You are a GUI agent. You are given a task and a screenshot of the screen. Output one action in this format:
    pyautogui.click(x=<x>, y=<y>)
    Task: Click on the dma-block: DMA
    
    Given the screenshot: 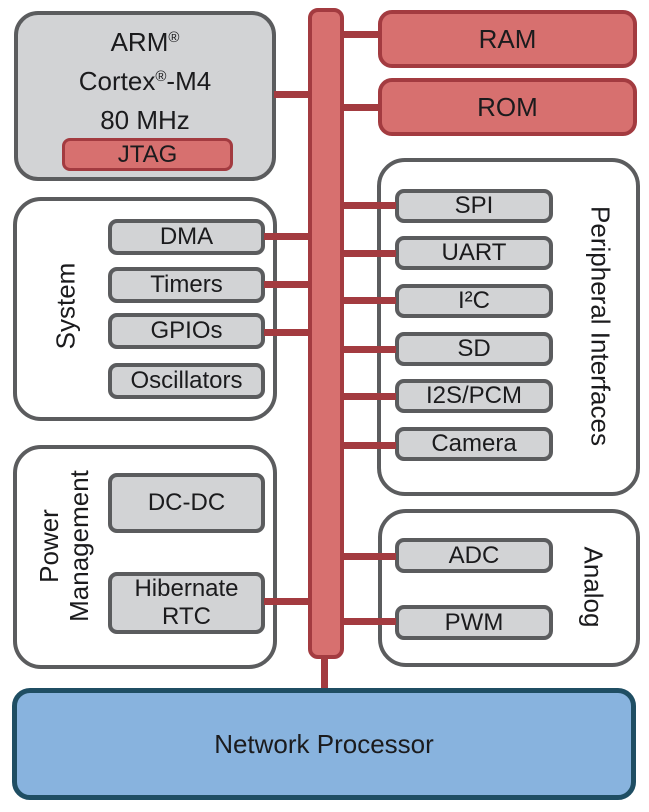 What is the action you would take?
    pyautogui.click(x=186, y=237)
    